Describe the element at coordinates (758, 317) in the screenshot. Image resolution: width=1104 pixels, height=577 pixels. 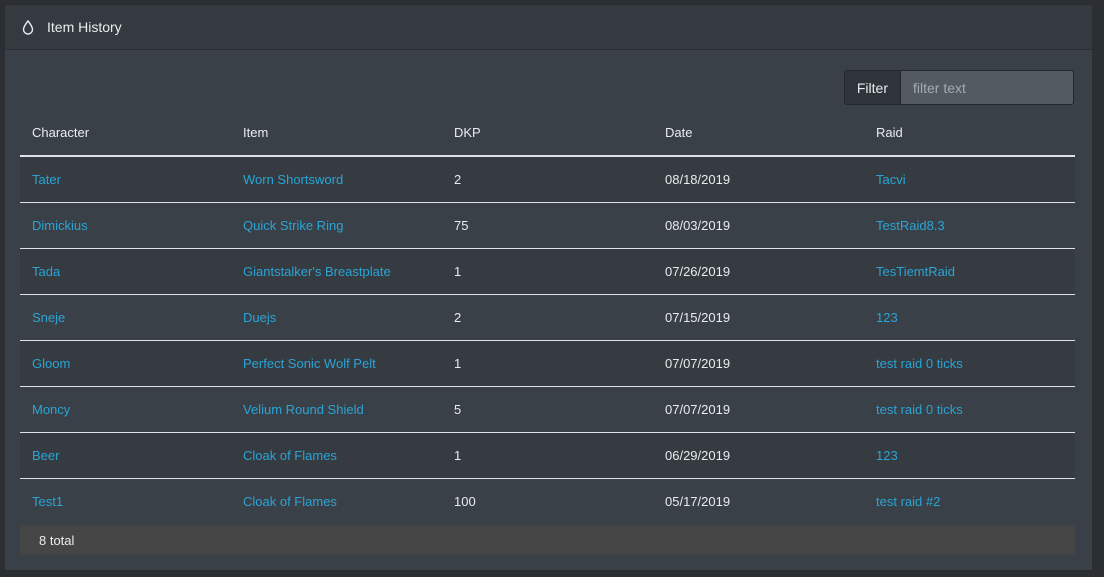
I see `date-value: 07/15/2019` at that location.